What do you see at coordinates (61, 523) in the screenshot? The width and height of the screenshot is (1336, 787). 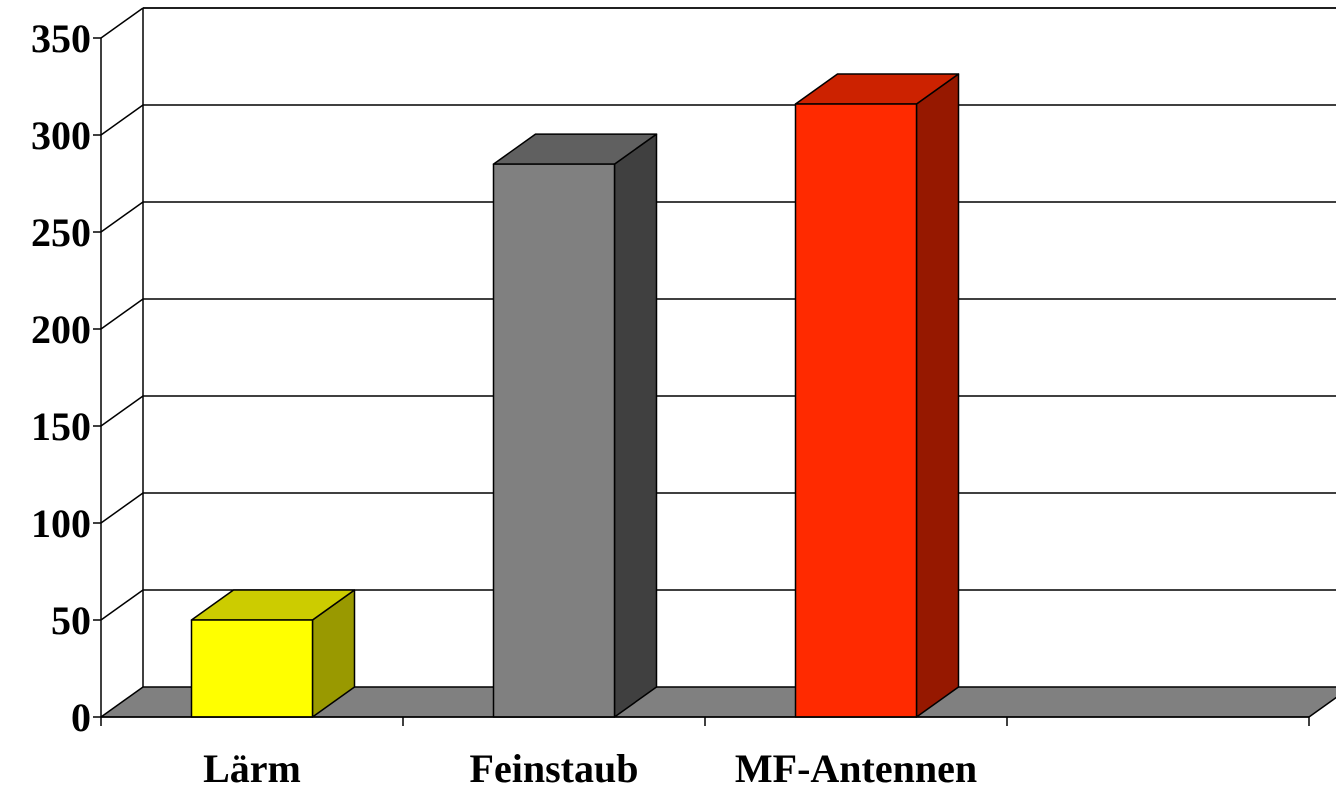 I see `y-tick-label: 100` at bounding box center [61, 523].